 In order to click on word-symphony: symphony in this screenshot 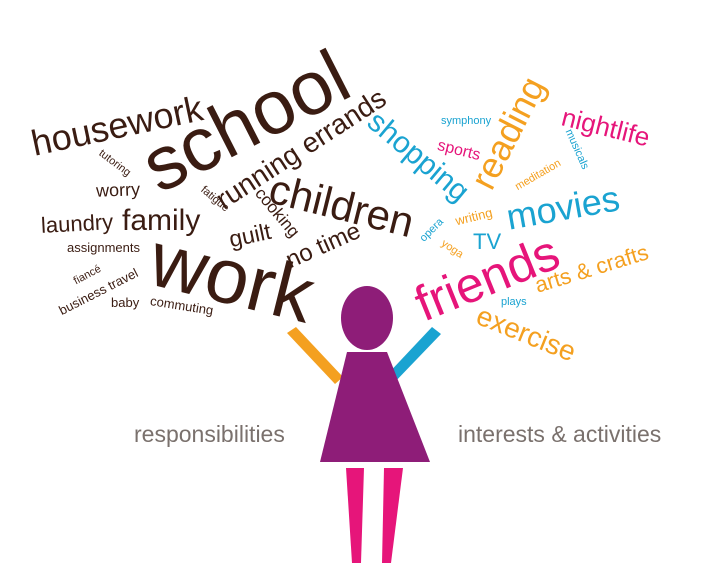, I will do `click(466, 121)`.